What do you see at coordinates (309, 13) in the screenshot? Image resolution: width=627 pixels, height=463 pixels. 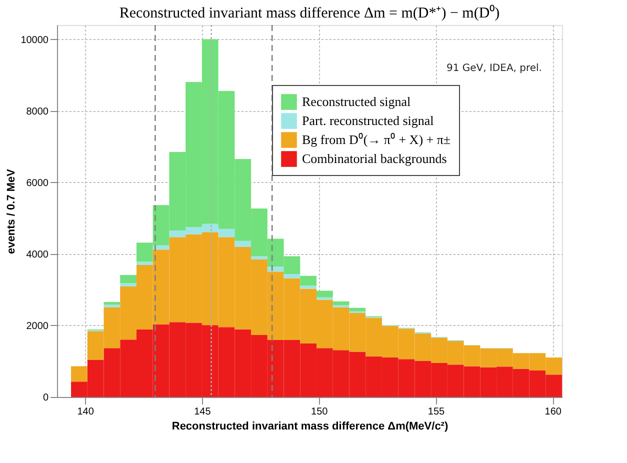 I see `chart-title: Reconstructed invariant mass difference Δm = m(D*⁺) − m(D⁰)` at bounding box center [309, 13].